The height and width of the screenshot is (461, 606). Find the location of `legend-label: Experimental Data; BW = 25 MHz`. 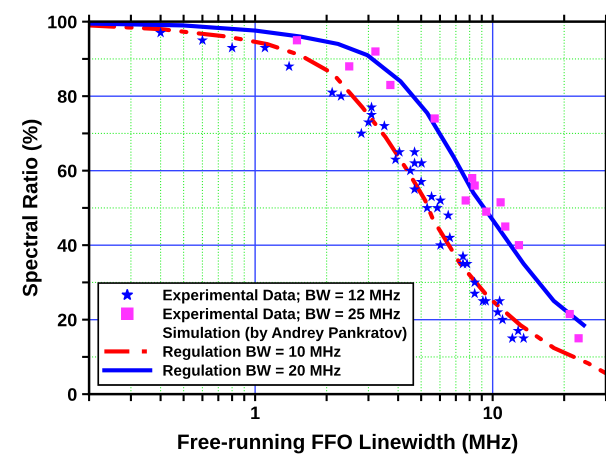

legend-label: Experimental Data; BW = 25 MHz is located at coordinates (281, 315).